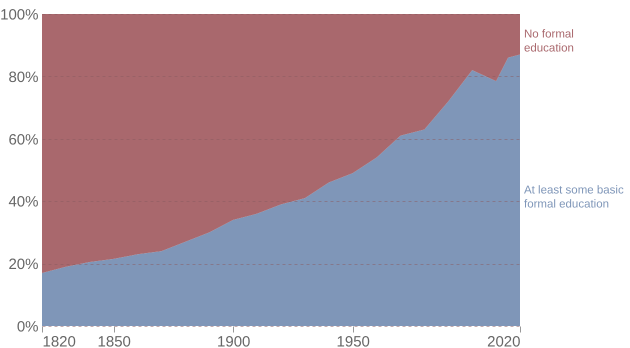 The width and height of the screenshot is (630, 348). Describe the element at coordinates (353, 341) in the screenshot. I see `x-tick-label: 1950` at that location.